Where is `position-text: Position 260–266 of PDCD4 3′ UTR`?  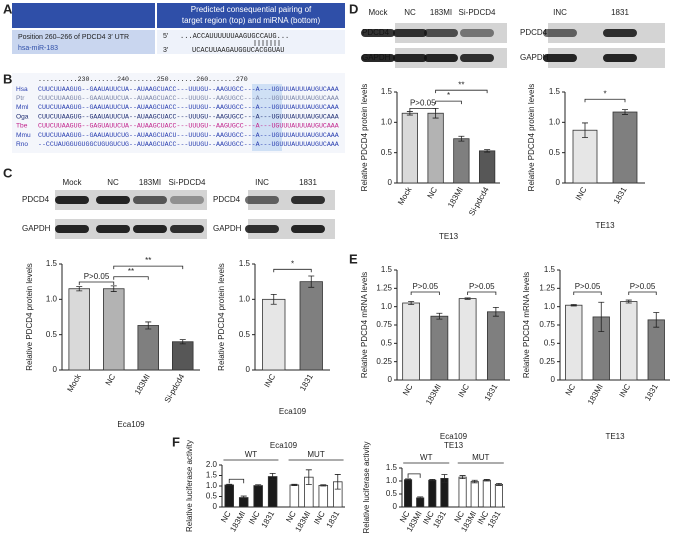 position-text: Position 260–266 of PDCD4 3′ UTR is located at coordinates (73, 37).